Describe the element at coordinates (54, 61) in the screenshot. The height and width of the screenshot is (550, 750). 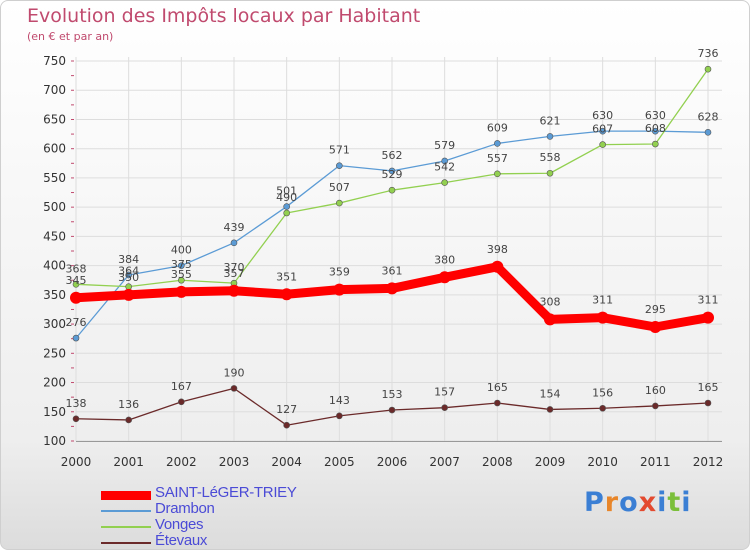
I see `y-tick-label: 750` at that location.